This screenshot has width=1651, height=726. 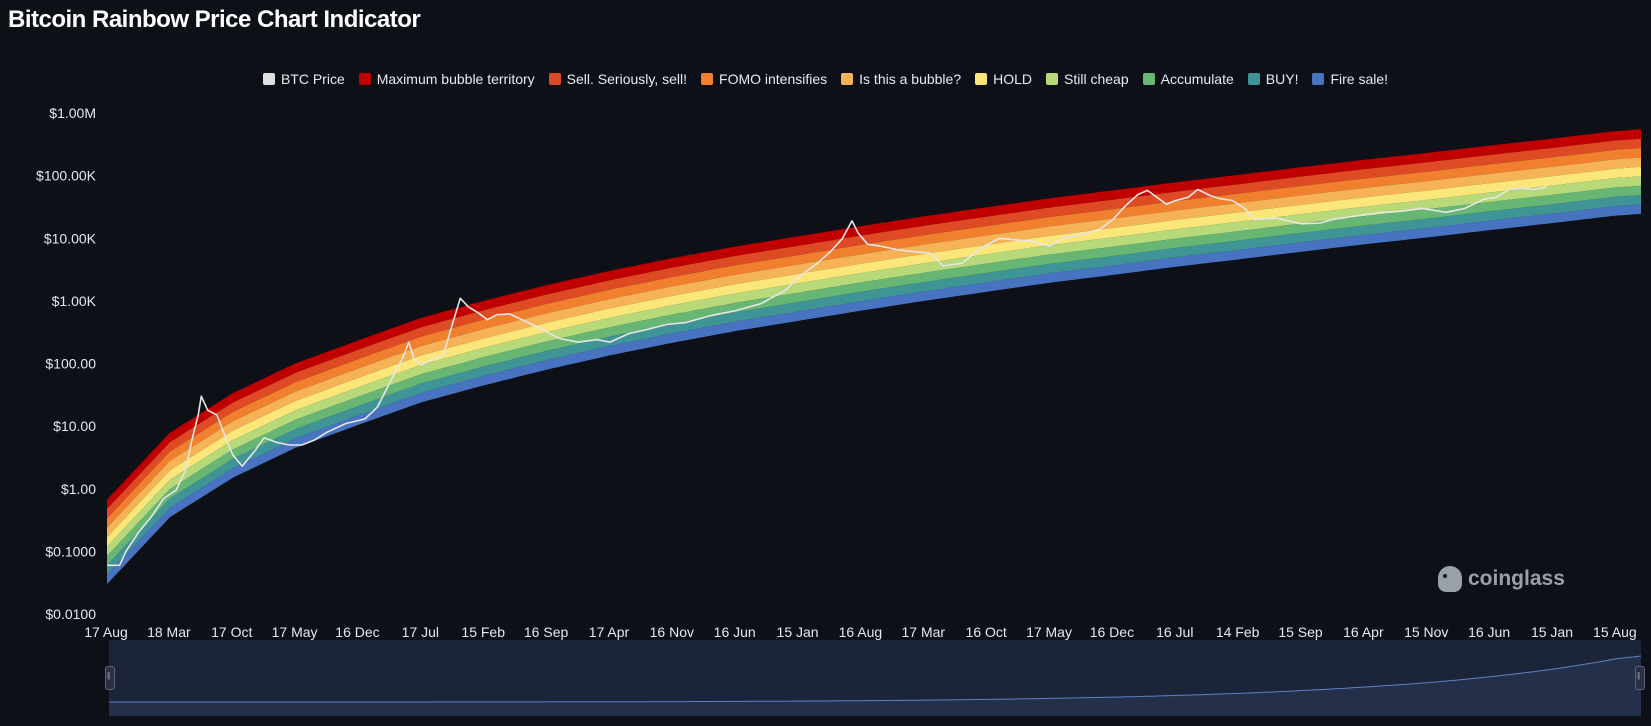 What do you see at coordinates (1013, 79) in the screenshot?
I see `legend-label: HOLD` at bounding box center [1013, 79].